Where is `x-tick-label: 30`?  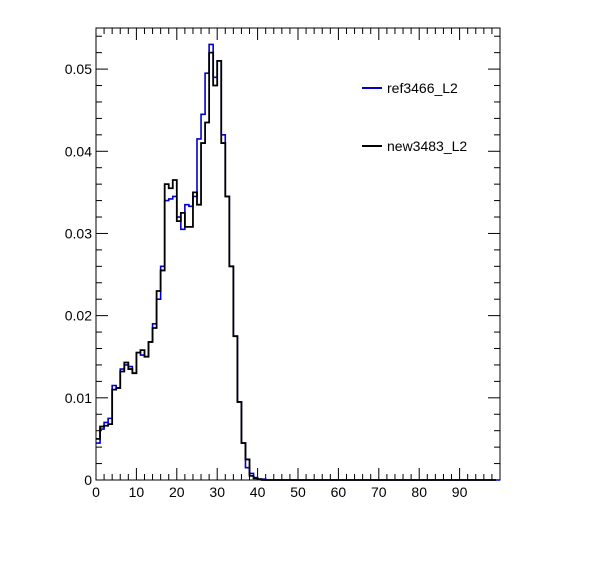
x-tick-label: 30 is located at coordinates (217, 492).